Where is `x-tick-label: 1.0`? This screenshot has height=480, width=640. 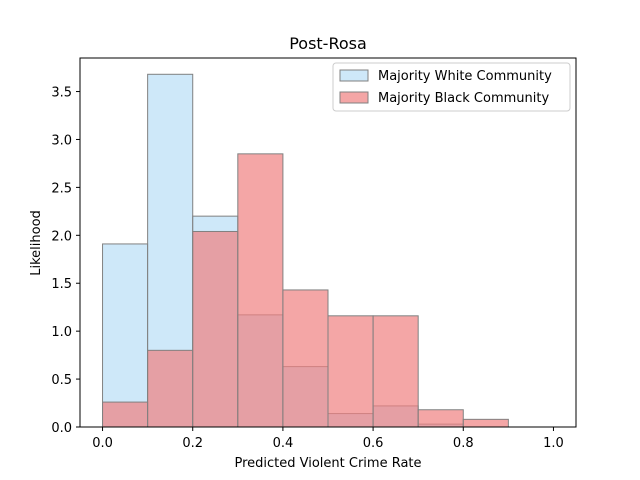 x-tick-label: 1.0 is located at coordinates (553, 443).